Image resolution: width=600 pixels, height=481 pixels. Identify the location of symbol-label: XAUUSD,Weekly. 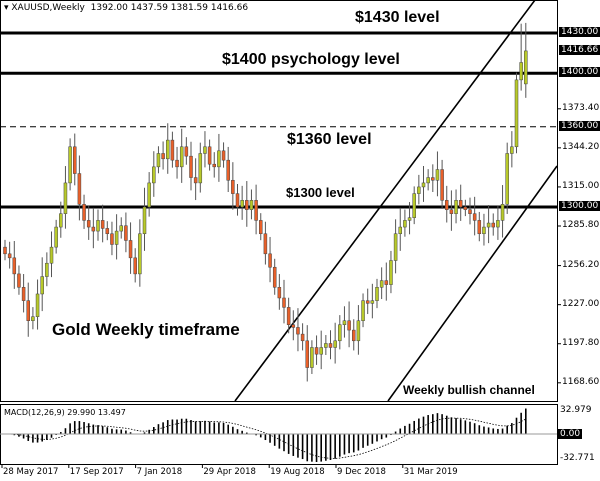
(48, 8).